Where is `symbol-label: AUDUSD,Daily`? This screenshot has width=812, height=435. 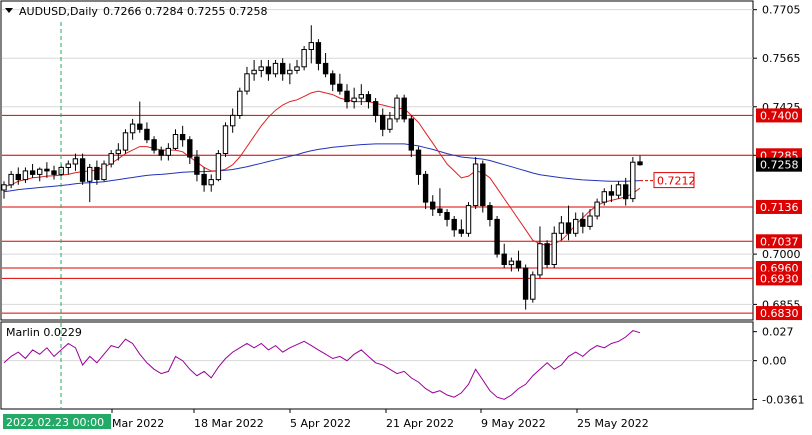
symbol-label: AUDUSD,Daily is located at coordinates (58, 11).